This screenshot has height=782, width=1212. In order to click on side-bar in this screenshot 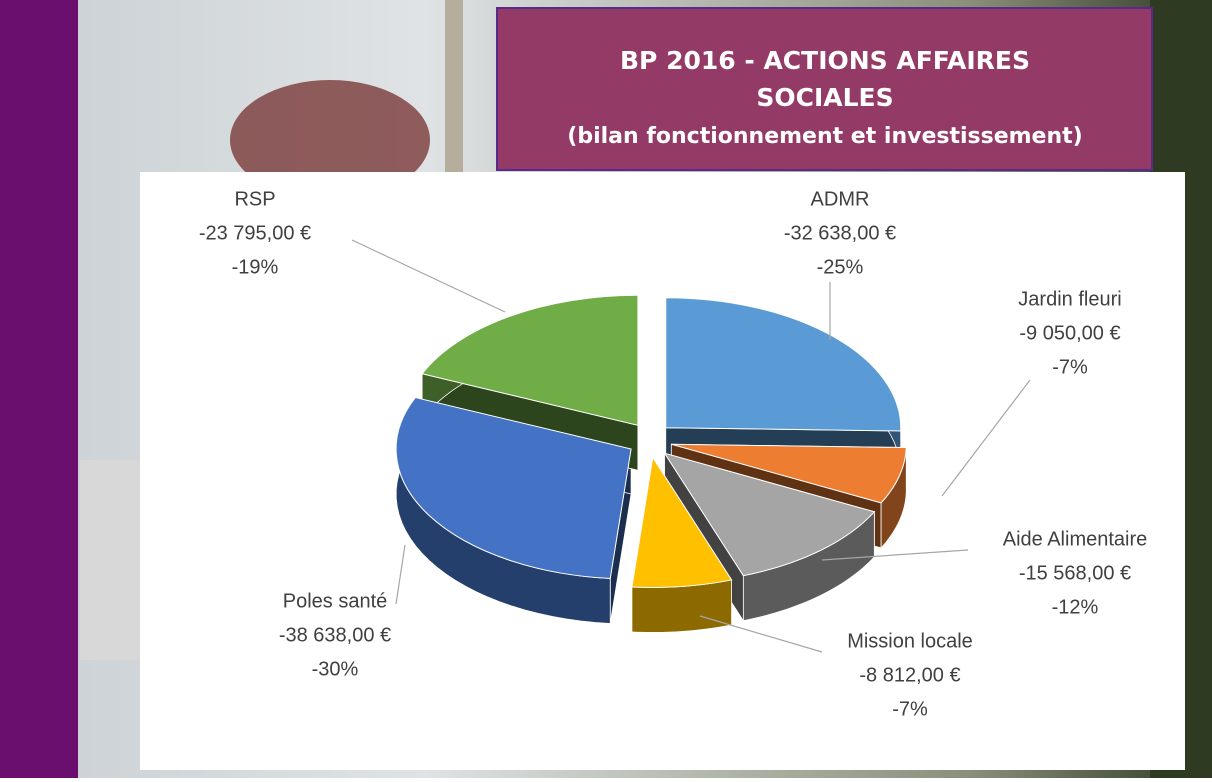, I will do `click(39, 389)`.